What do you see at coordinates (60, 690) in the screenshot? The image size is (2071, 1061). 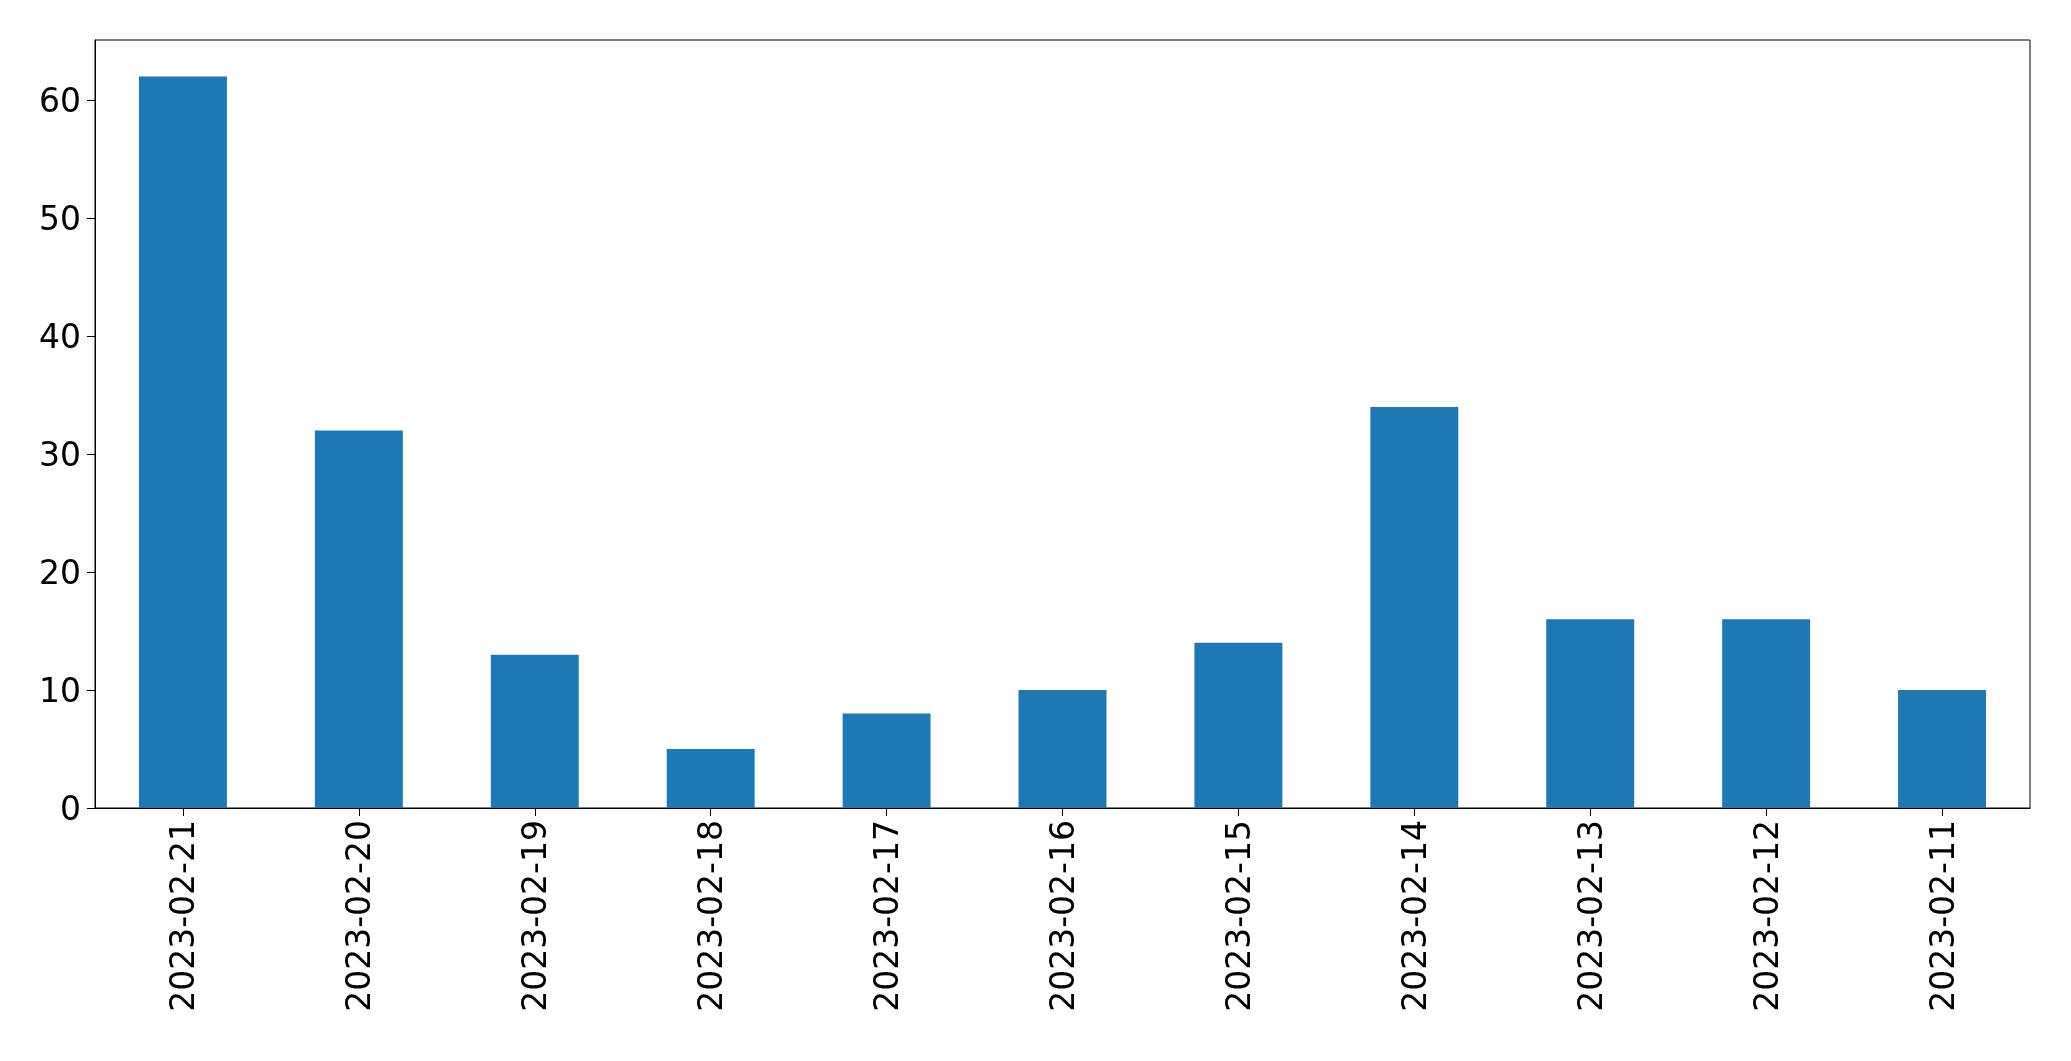 I see `y-tick-label: 10` at bounding box center [60, 690].